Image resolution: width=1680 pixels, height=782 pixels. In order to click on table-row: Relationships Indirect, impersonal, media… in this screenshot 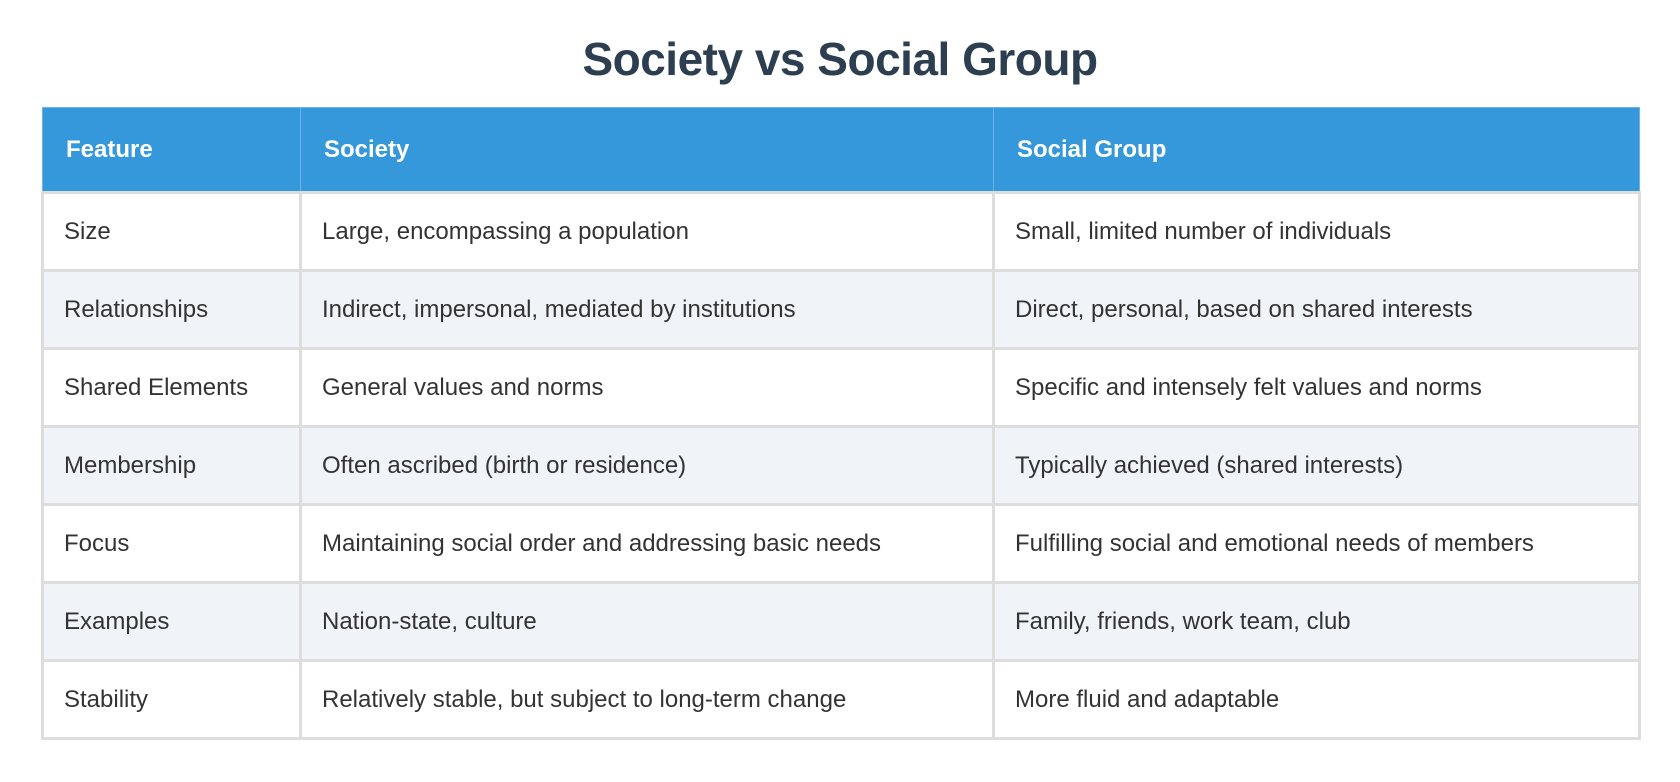, I will do `click(841, 309)`.